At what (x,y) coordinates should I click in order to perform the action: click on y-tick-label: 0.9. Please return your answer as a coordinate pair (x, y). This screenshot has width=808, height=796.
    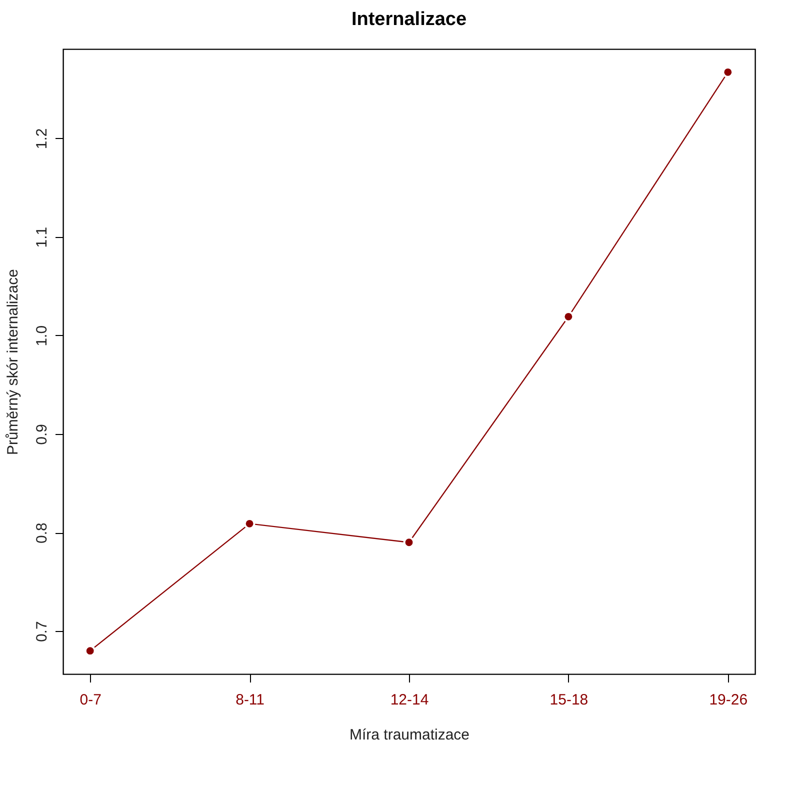
    Looking at the image, I should click on (42, 434).